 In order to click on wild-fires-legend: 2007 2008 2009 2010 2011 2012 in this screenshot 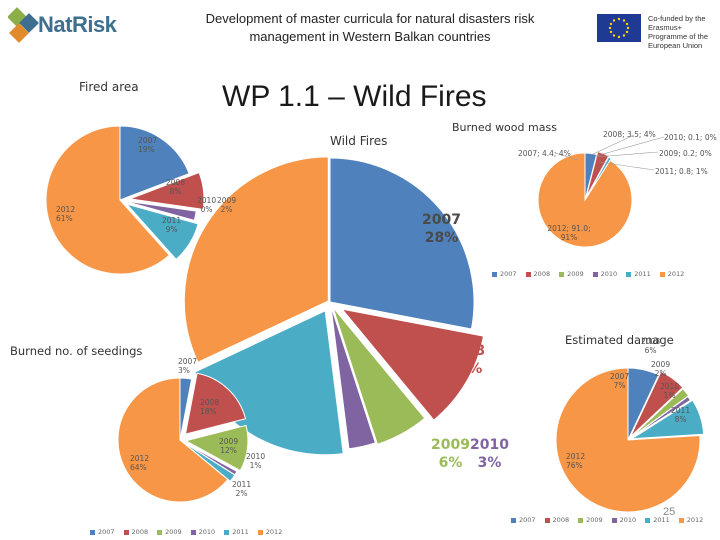, I will do `click(588, 274)`.